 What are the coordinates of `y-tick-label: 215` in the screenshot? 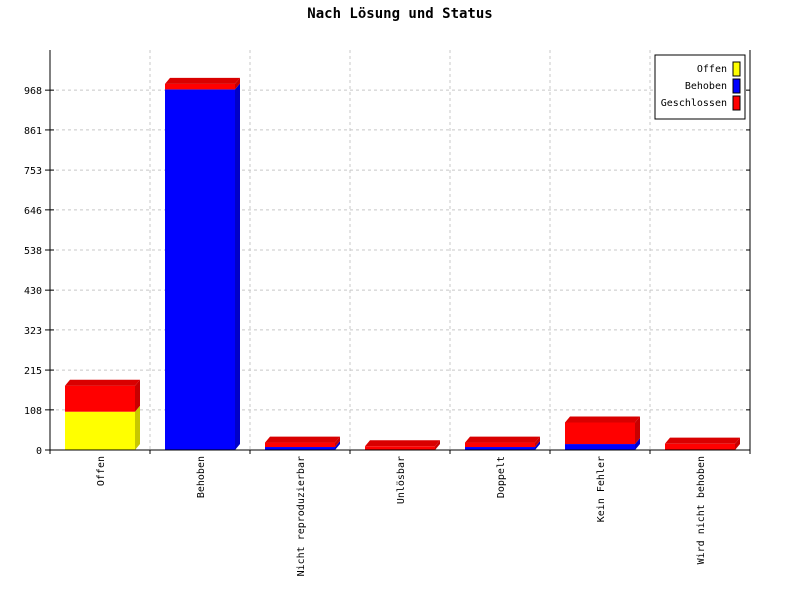 It's located at (33, 371).